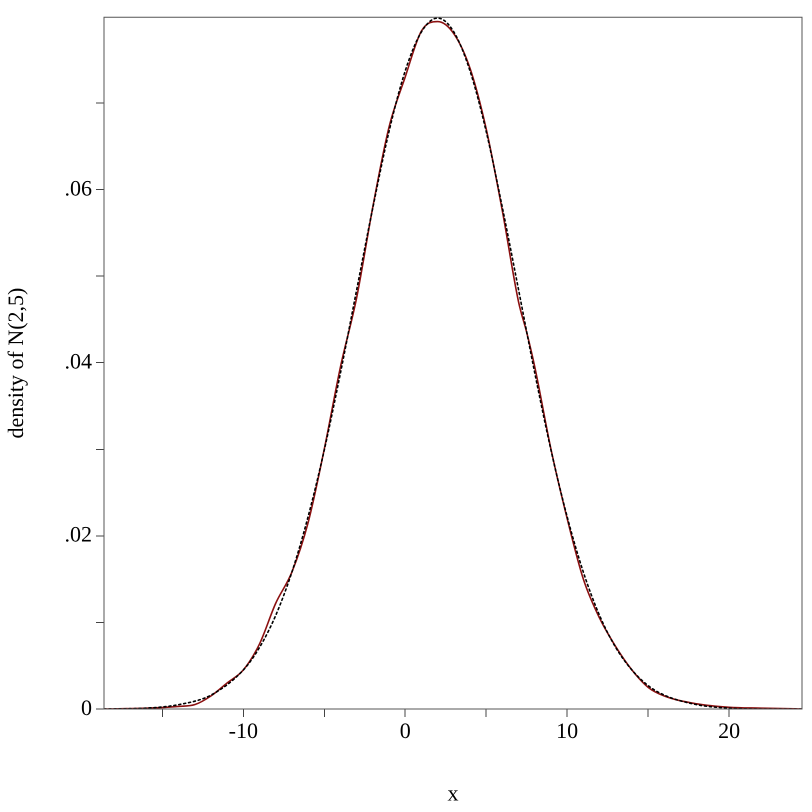 This screenshot has height=812, width=812. I want to click on x-axis-title: x, so click(453, 793).